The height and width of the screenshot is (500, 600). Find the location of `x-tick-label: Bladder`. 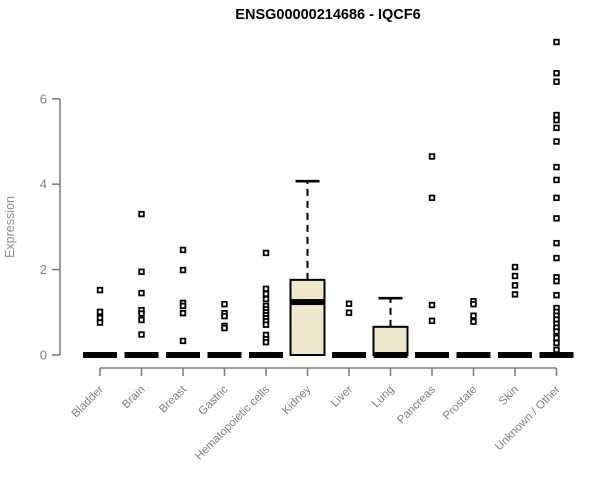

x-tick-label: Bladder is located at coordinates (88, 402).